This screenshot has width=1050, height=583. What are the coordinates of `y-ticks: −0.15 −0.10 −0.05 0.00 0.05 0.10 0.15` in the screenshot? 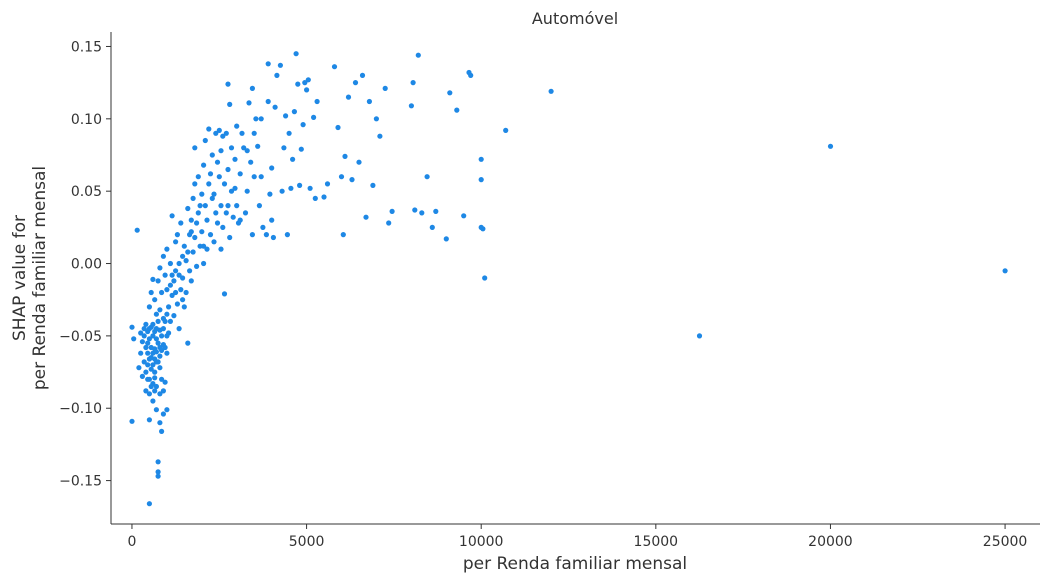 It's located at (85, 264).